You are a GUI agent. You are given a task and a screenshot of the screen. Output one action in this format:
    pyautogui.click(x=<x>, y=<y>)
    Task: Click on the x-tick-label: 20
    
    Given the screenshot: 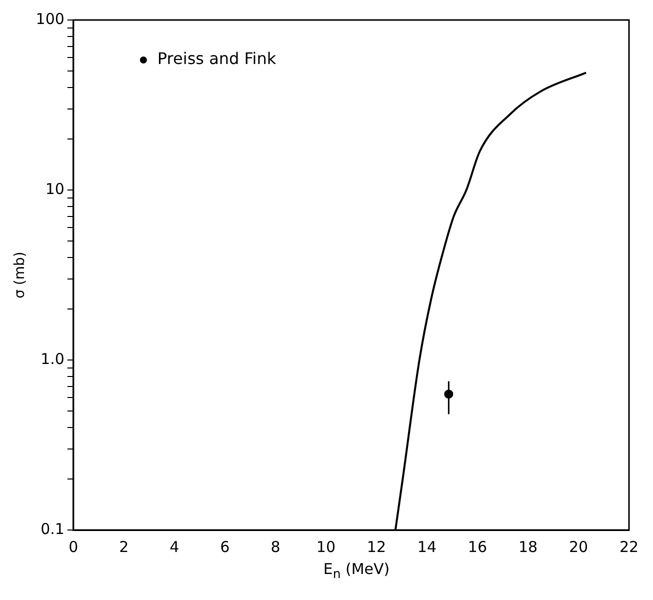 What is the action you would take?
    pyautogui.click(x=578, y=547)
    